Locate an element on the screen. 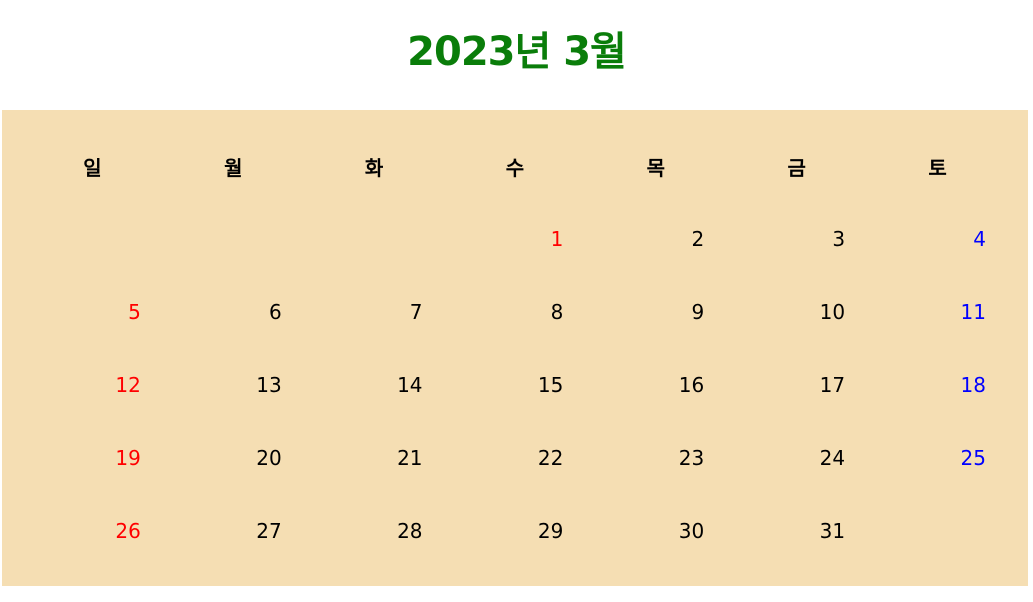 The width and height of the screenshot is (1033, 602). week-row-2: 5 6 7 8 9 10 11 is located at coordinates (515, 311).